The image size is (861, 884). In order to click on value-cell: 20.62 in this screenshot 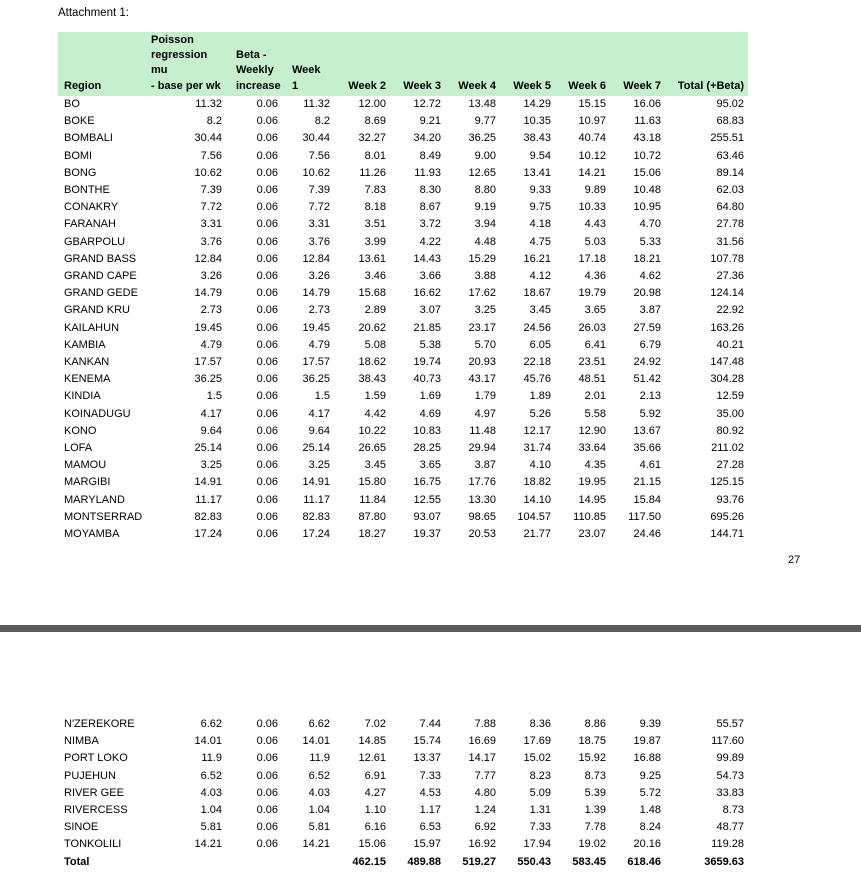, I will do `click(372, 327)`.